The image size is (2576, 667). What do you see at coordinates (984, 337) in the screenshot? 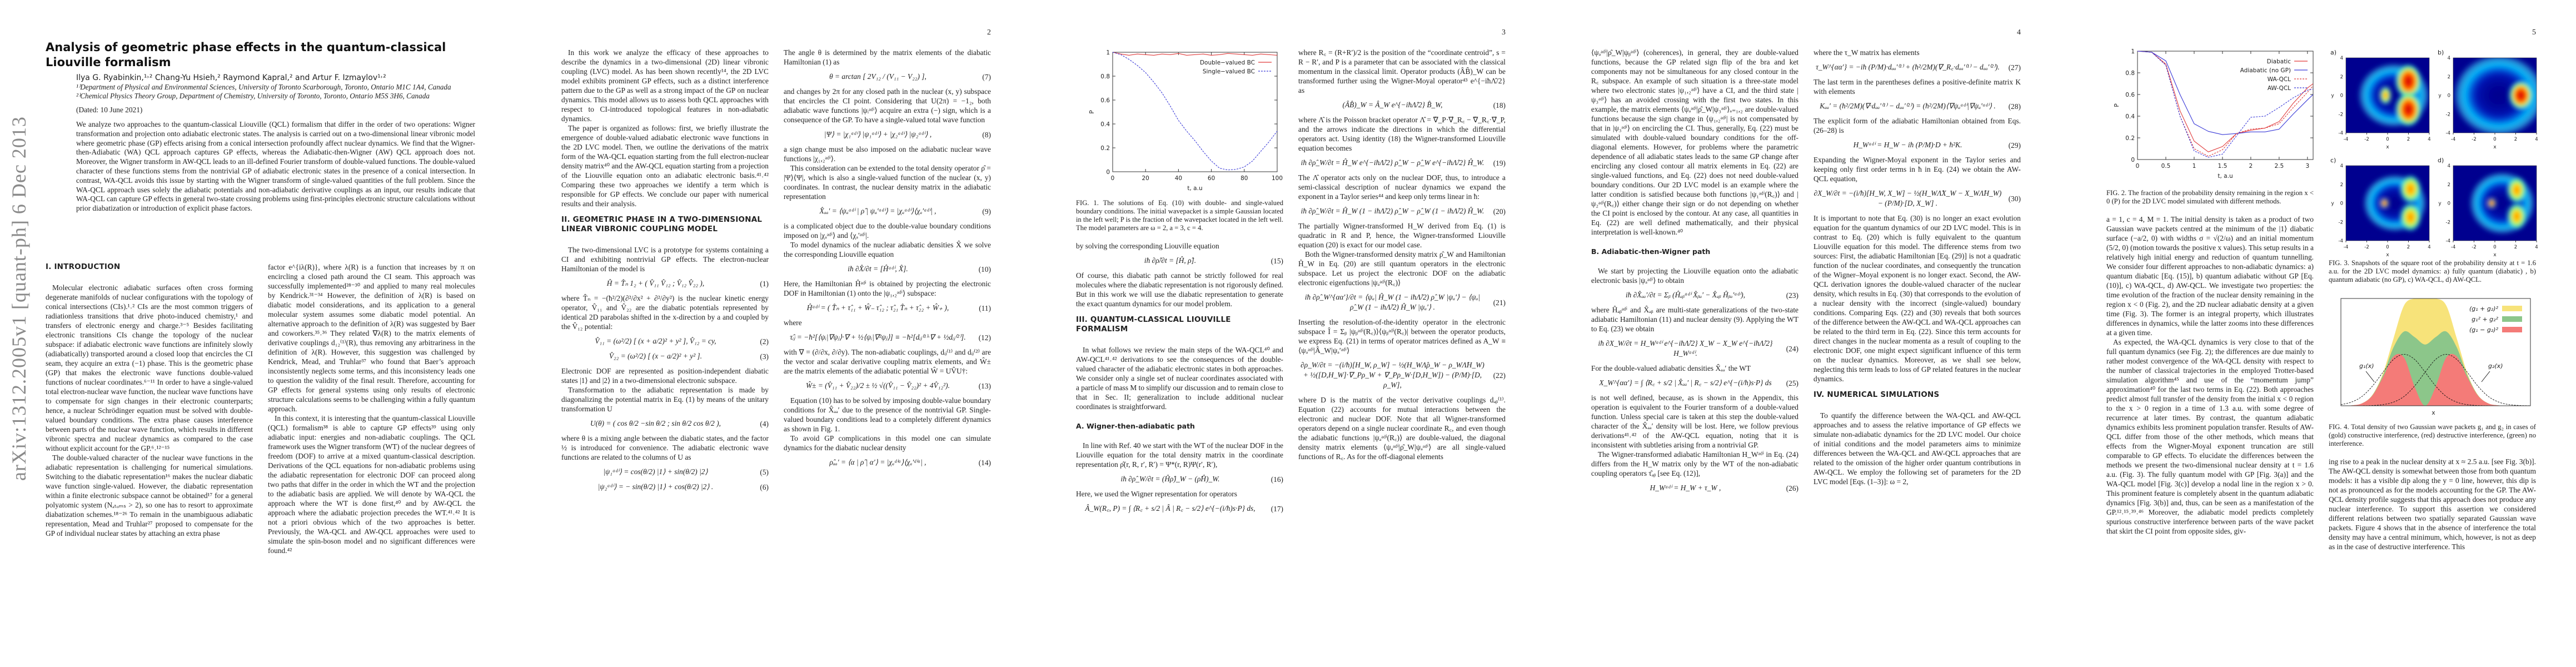
I see `equation-number: (12)` at bounding box center [984, 337].